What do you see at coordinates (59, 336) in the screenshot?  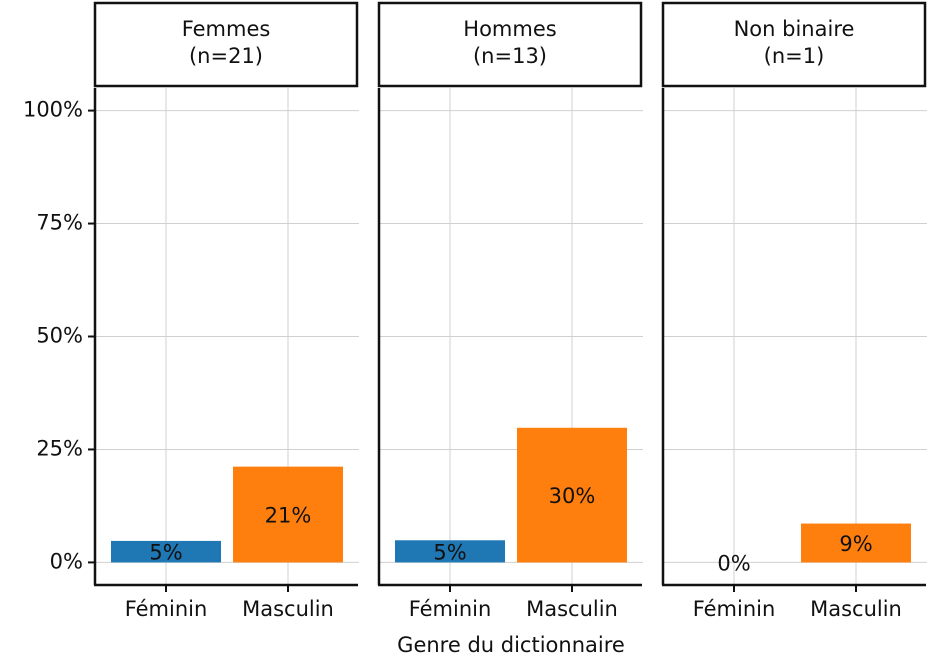 I see `y-tick-label: 50%` at bounding box center [59, 336].